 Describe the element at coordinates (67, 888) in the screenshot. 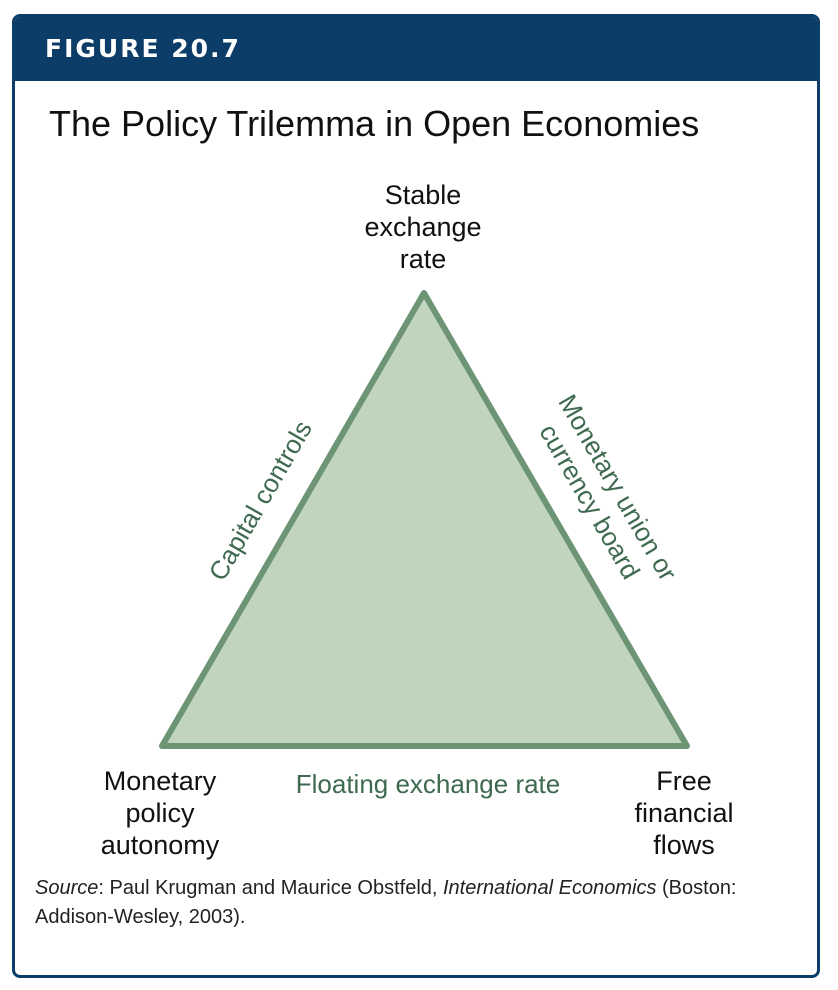

I see `source-label: Source` at that location.